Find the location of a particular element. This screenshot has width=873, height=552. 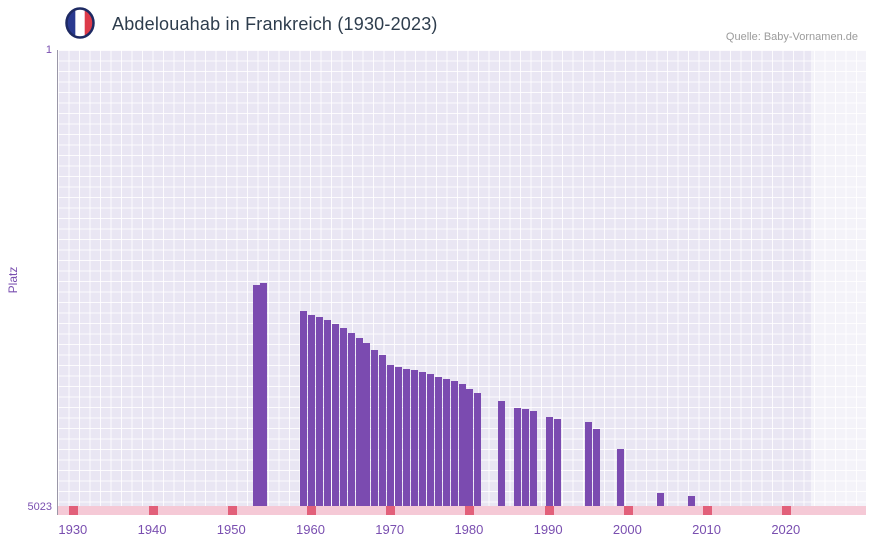

bar-1988 is located at coordinates (533, 458).